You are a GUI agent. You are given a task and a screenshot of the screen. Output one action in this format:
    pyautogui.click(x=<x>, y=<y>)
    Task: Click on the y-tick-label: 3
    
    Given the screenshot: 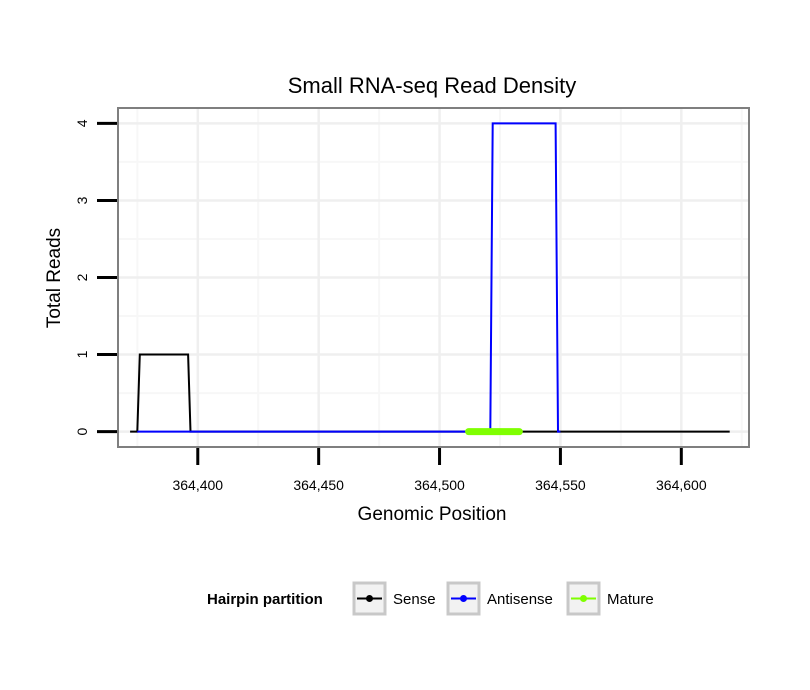 What is the action you would take?
    pyautogui.click(x=82, y=200)
    